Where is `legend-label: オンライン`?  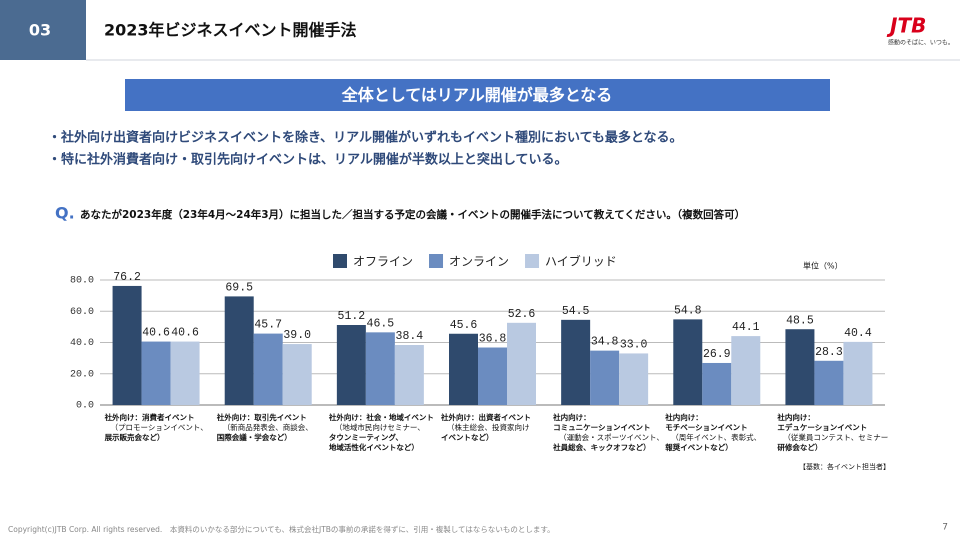 legend-label: オンライン is located at coordinates (479, 262).